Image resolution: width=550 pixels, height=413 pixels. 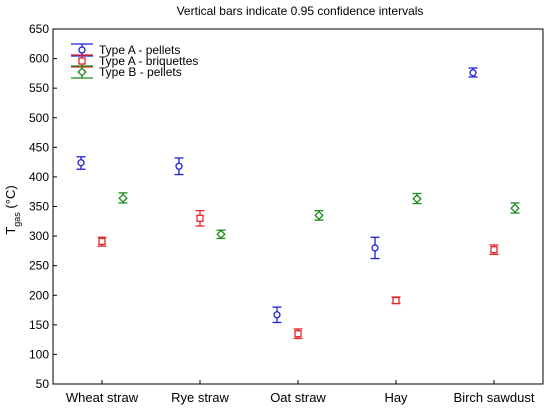 I want to click on y-tick-label: 150, so click(x=39, y=325).